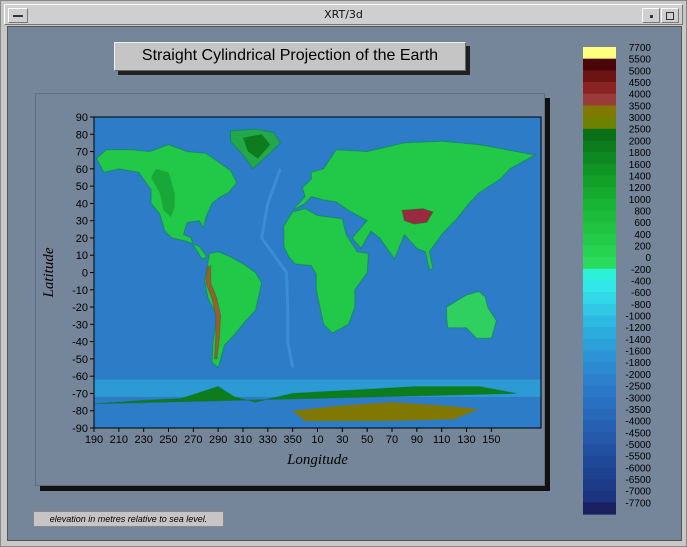 Image resolution: width=687 pixels, height=547 pixels. What do you see at coordinates (80, 343) in the screenshot?
I see `y-tick-label: -40` at bounding box center [80, 343].